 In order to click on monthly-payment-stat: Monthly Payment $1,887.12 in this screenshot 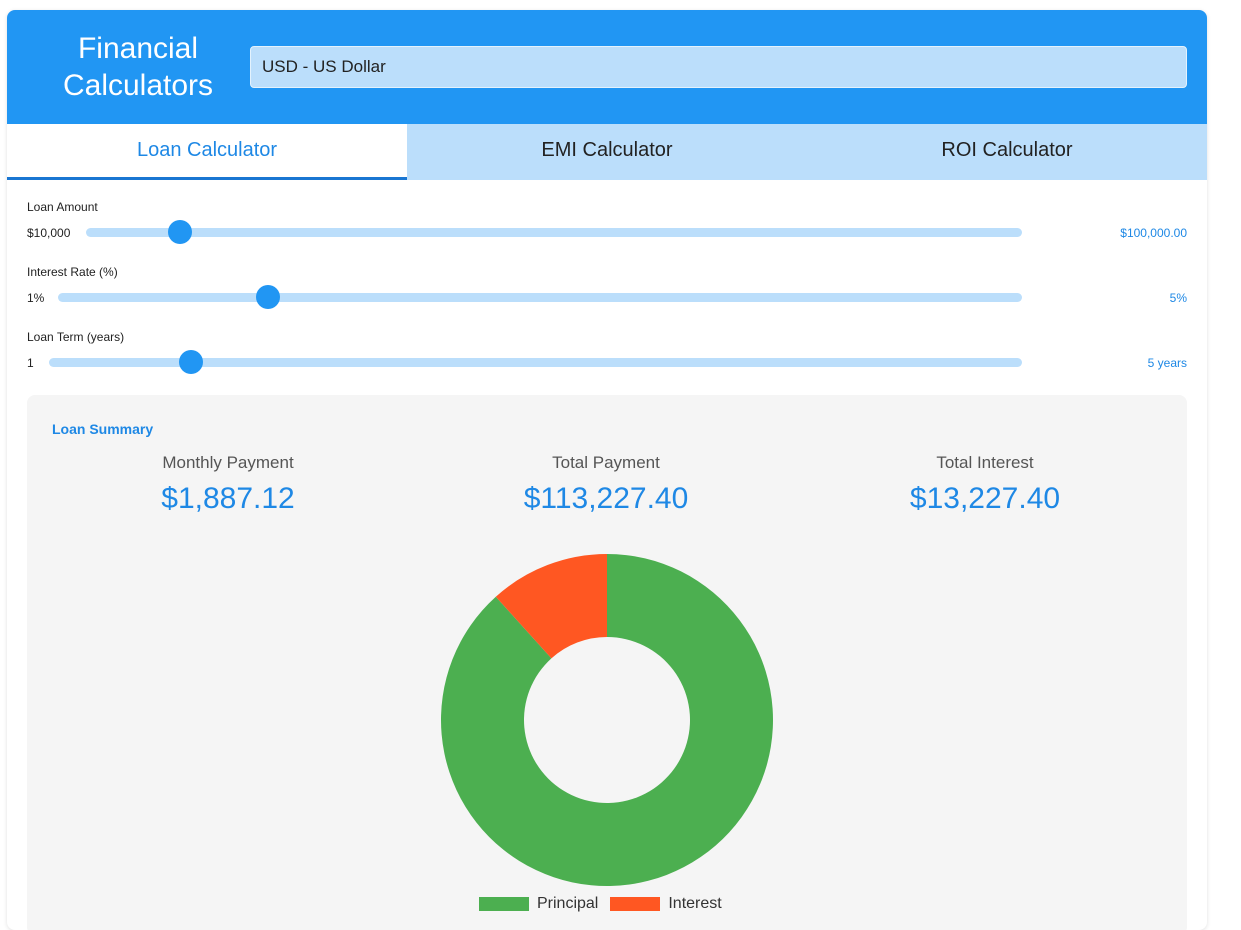, I will do `click(228, 487)`.